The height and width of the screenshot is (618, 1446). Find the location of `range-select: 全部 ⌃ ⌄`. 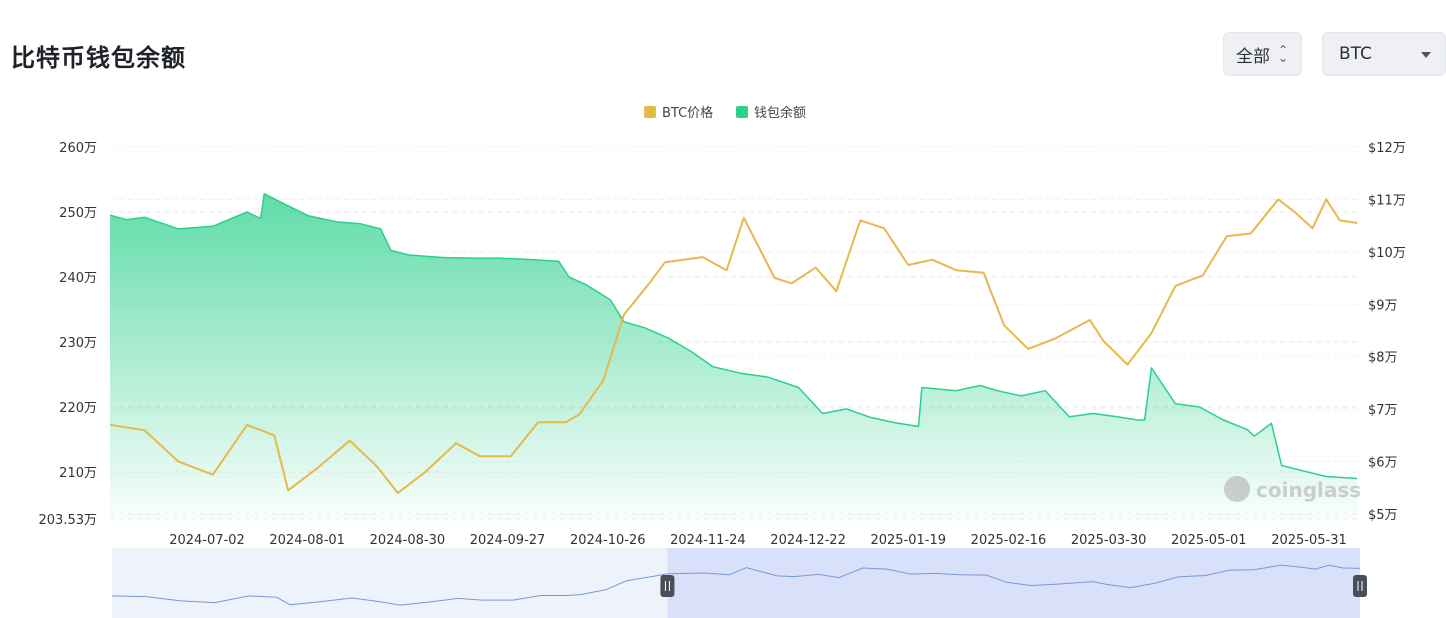

range-select: 全部 ⌃ ⌄ is located at coordinates (1262, 54).